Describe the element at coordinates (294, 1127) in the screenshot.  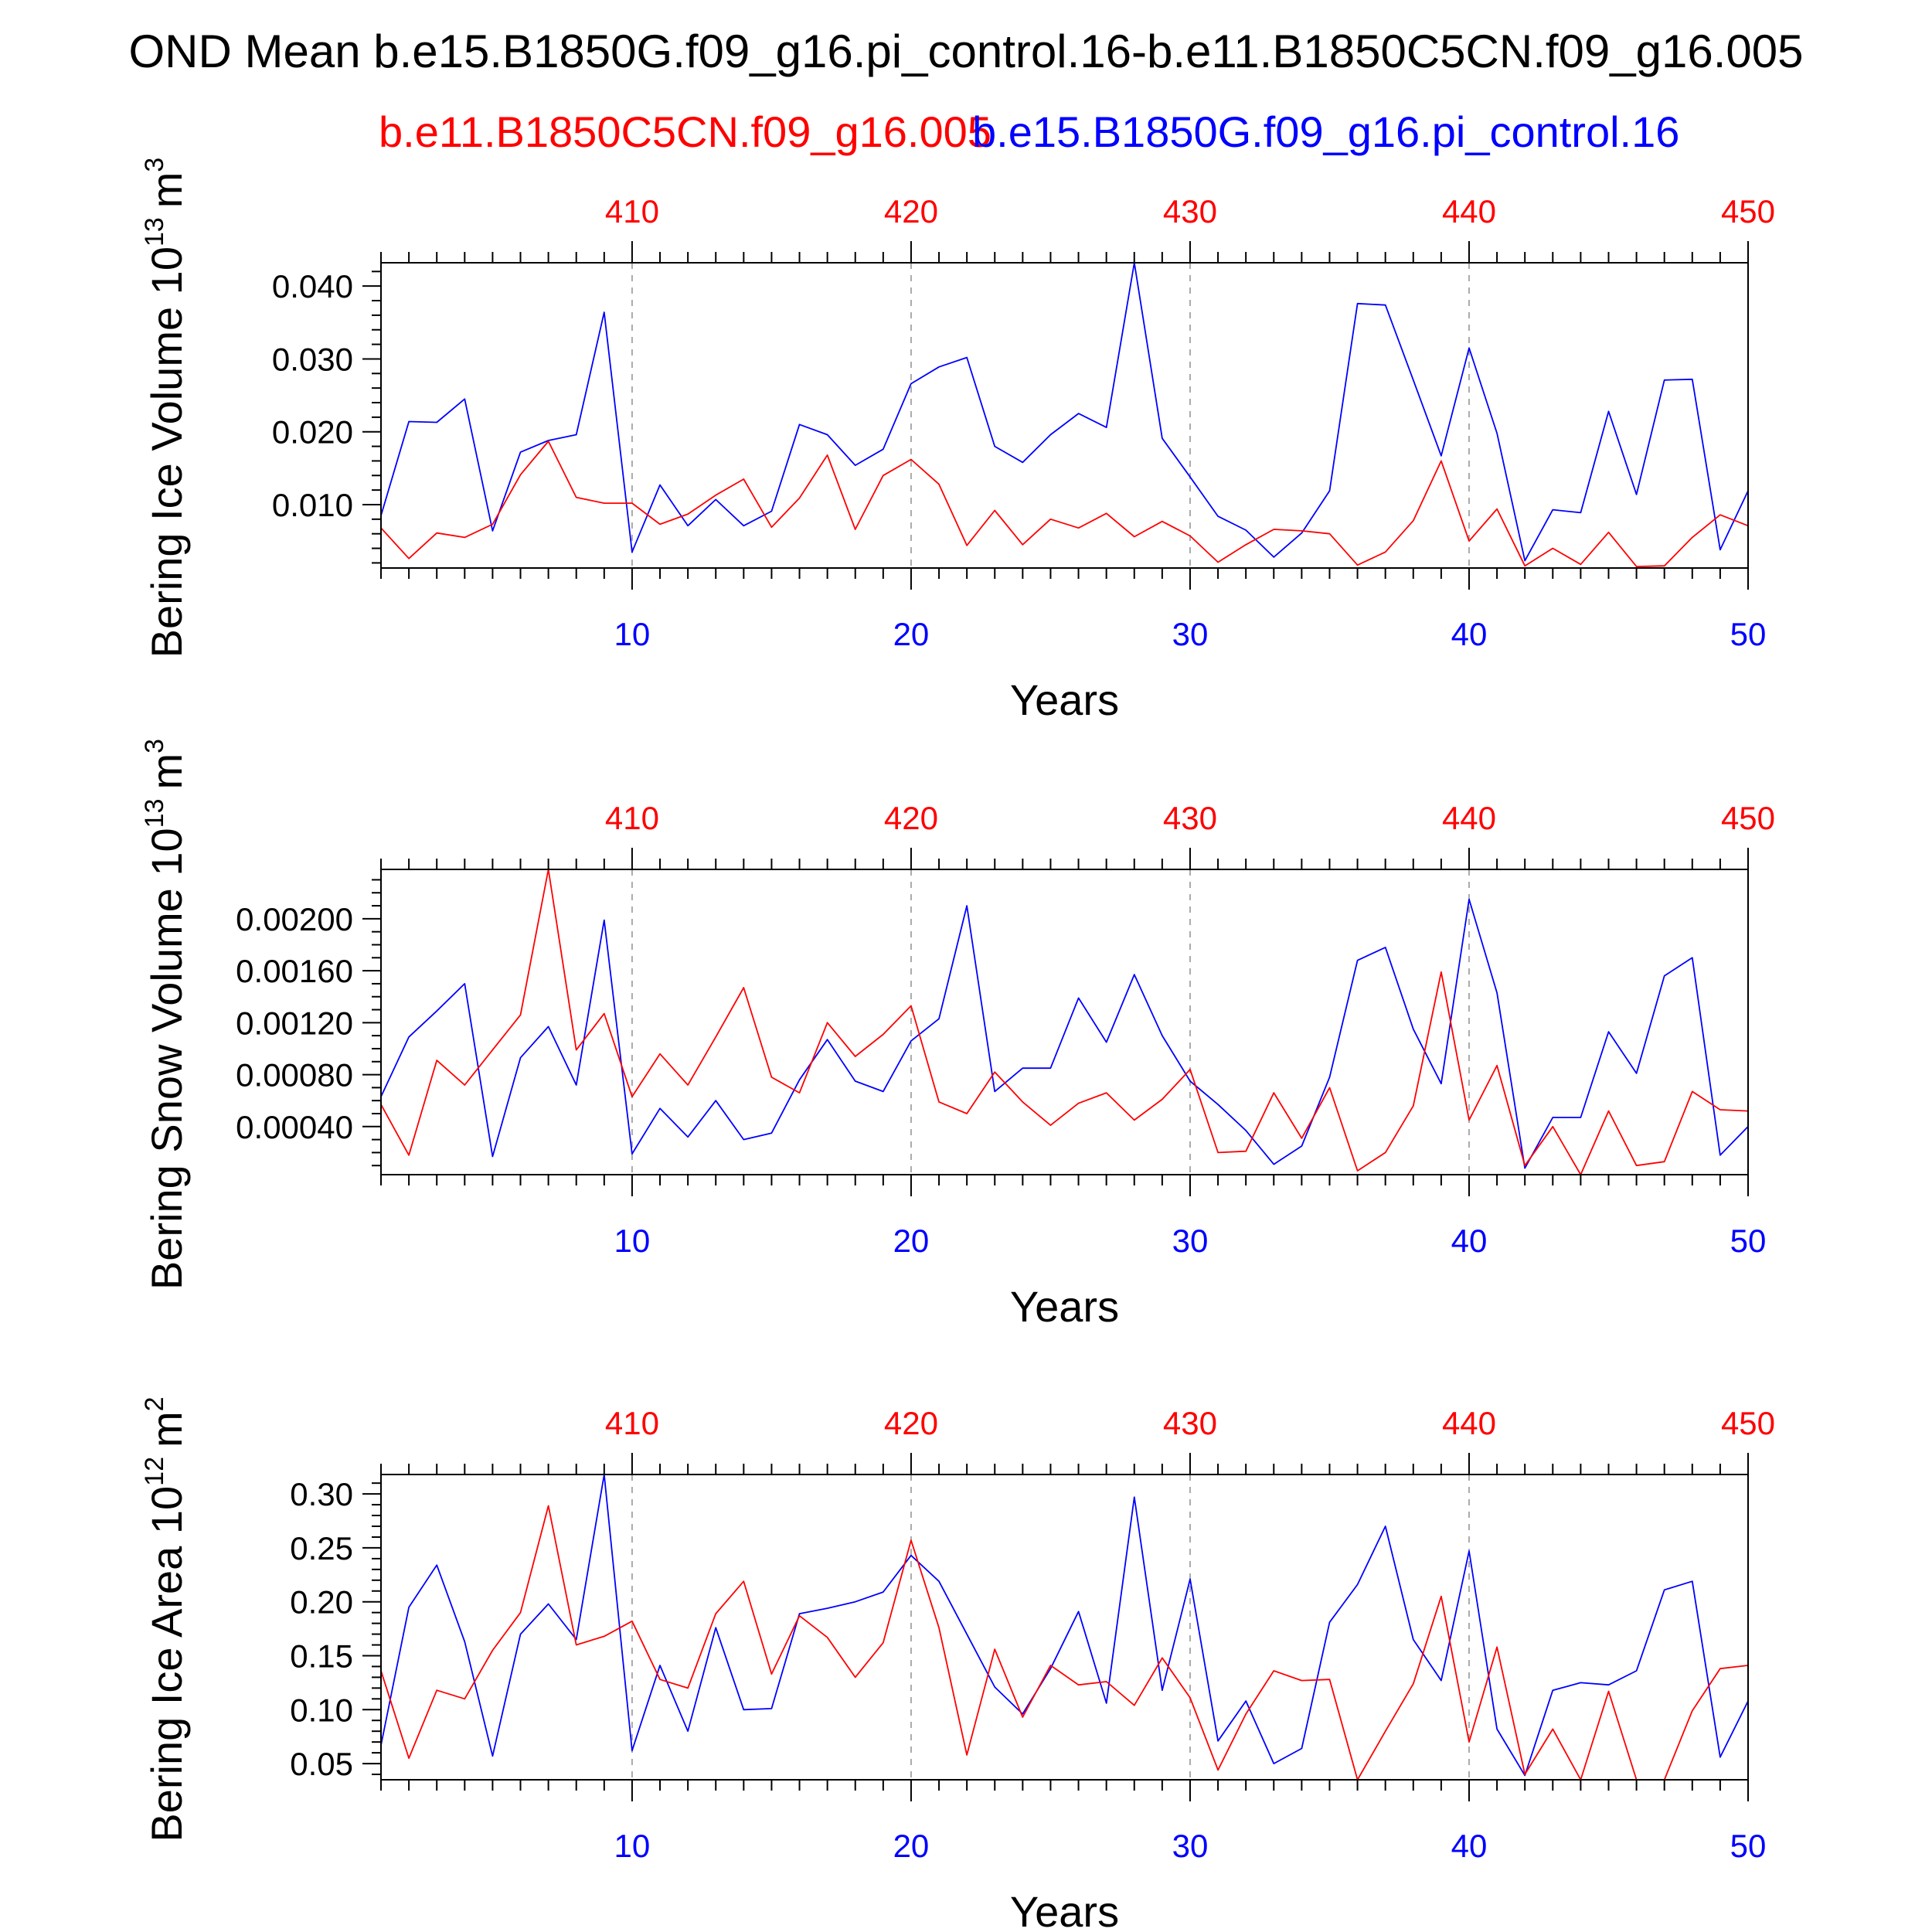
I see `y-tick-label: 0.00040` at that location.